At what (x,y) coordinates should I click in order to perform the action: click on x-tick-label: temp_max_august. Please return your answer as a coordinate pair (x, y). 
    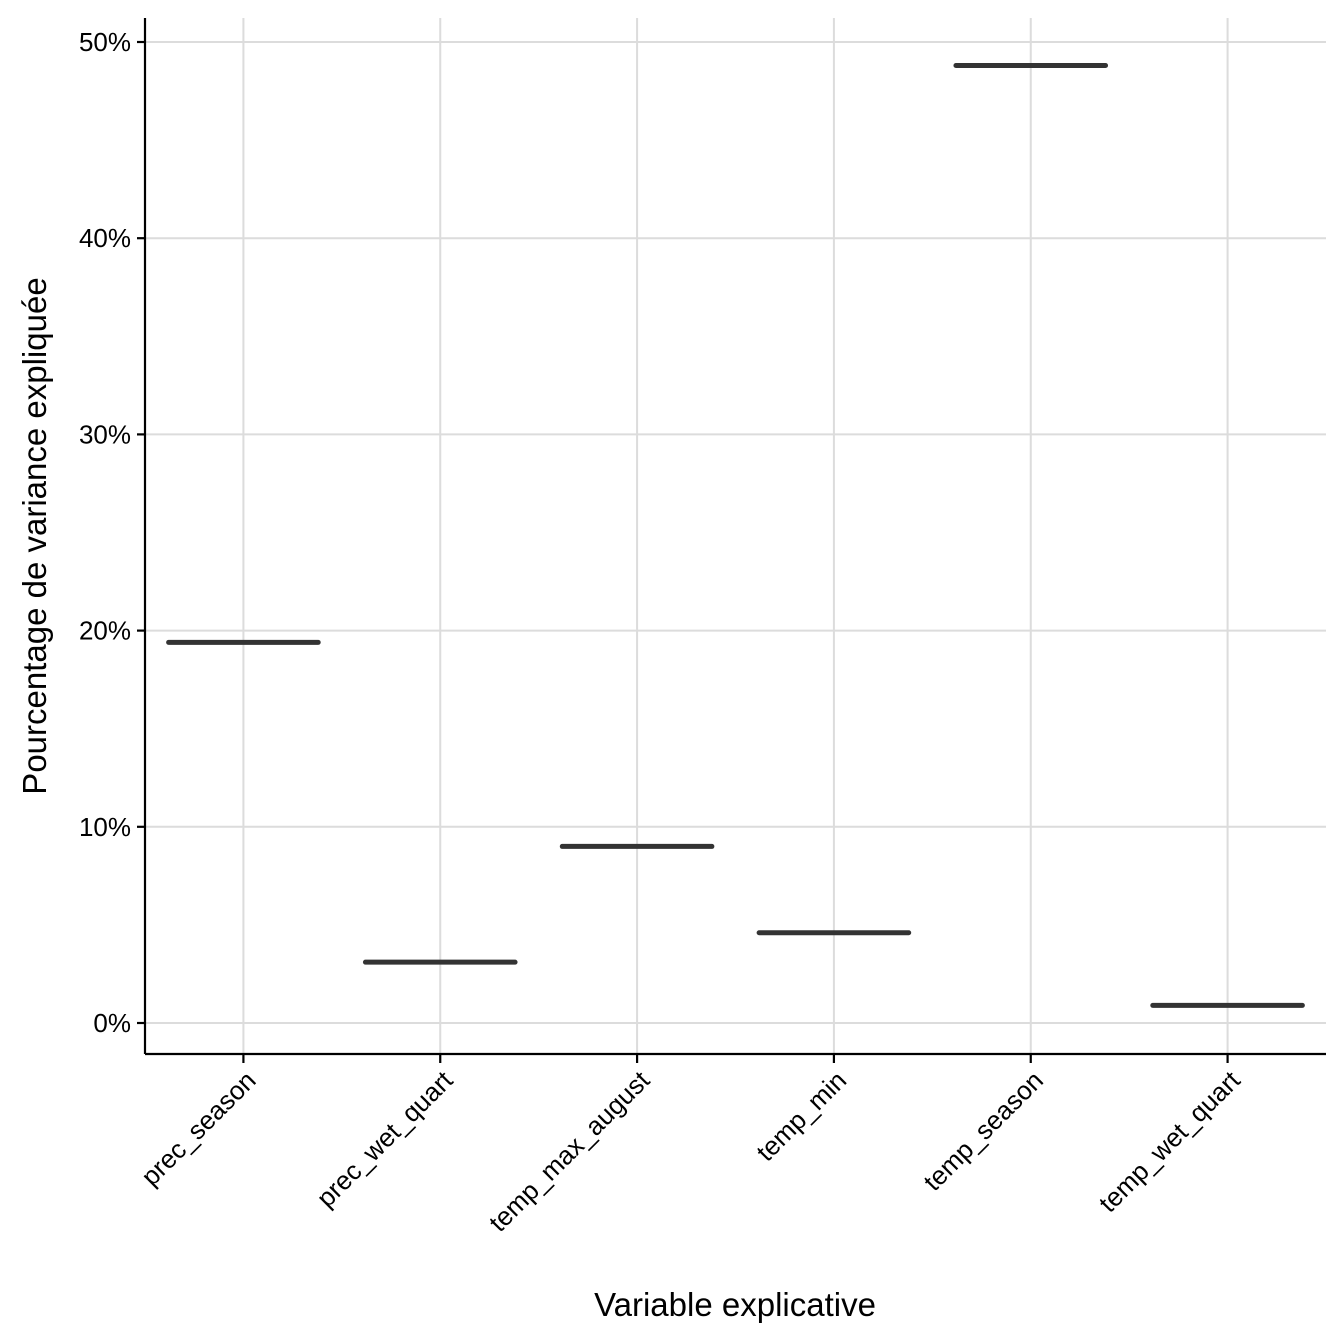
    Looking at the image, I should click on (569, 1150).